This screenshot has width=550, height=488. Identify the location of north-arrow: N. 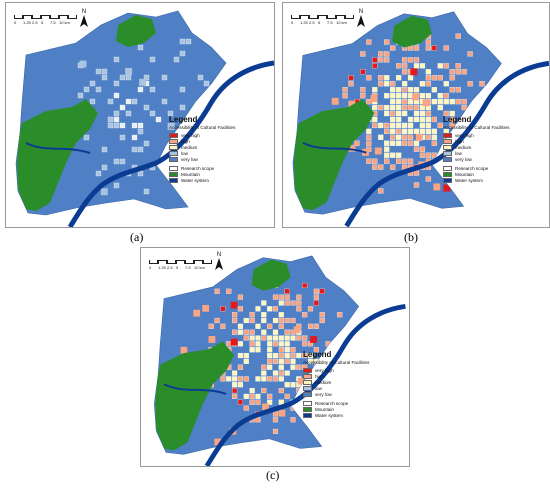
(219, 262).